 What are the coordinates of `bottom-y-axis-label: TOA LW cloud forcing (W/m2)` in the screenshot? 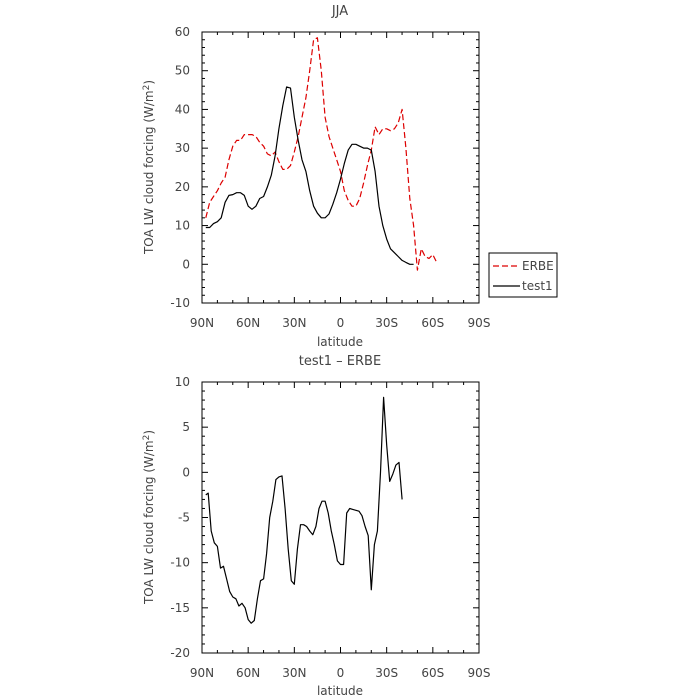 It's located at (149, 517).